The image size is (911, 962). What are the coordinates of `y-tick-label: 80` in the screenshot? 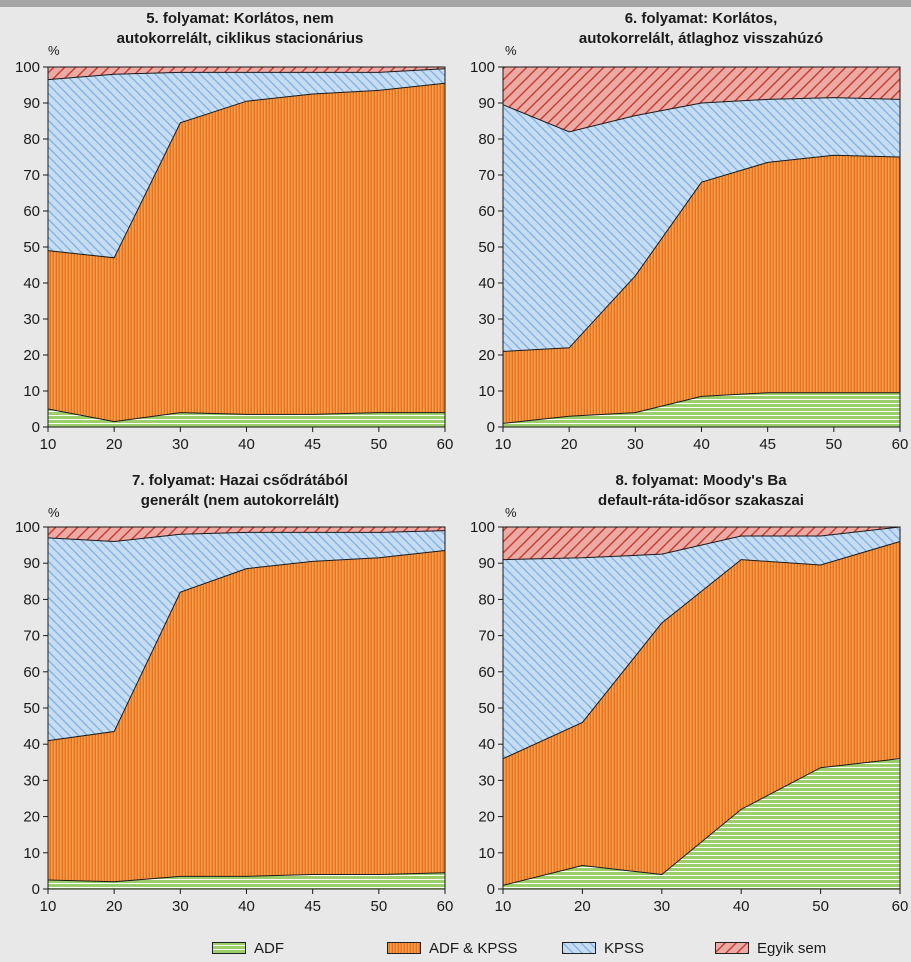 It's located at (31, 139).